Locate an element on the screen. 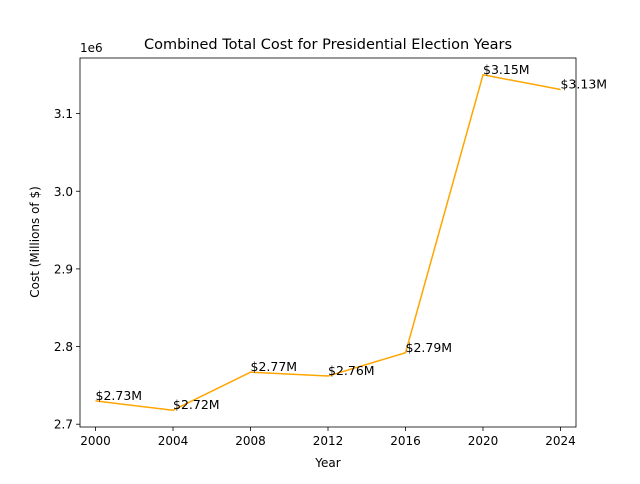 This screenshot has width=640, height=484. y-tick-label: 2.8 is located at coordinates (63, 347).